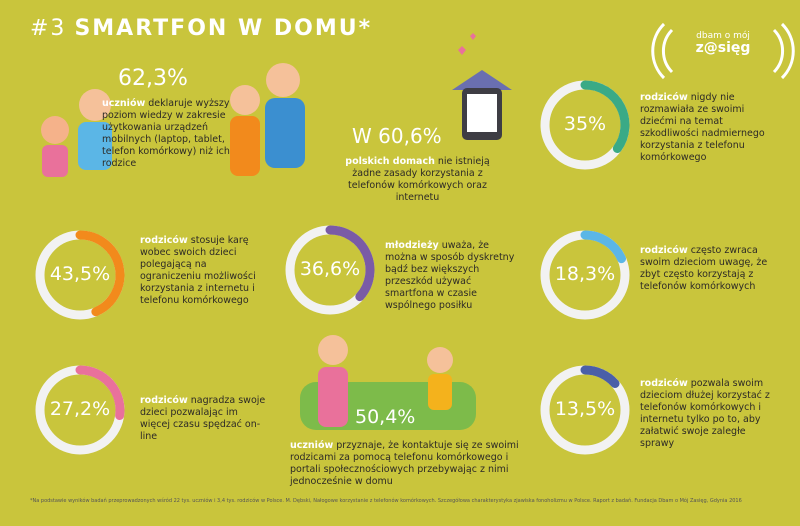 The image size is (800, 526). I want to click on phone-screen, so click(482, 113).